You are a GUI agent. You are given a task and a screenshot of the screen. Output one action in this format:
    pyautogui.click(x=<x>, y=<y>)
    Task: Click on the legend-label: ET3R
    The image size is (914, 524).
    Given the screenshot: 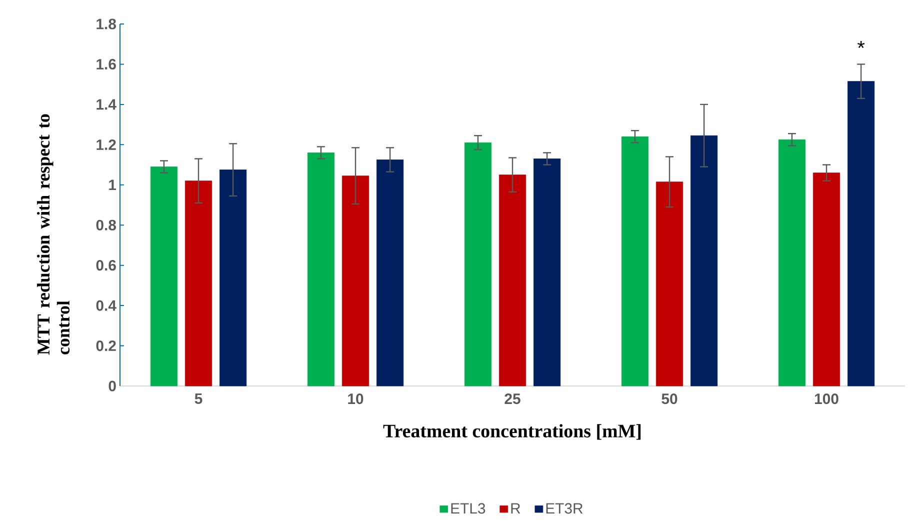 What is the action you would take?
    pyautogui.click(x=564, y=508)
    